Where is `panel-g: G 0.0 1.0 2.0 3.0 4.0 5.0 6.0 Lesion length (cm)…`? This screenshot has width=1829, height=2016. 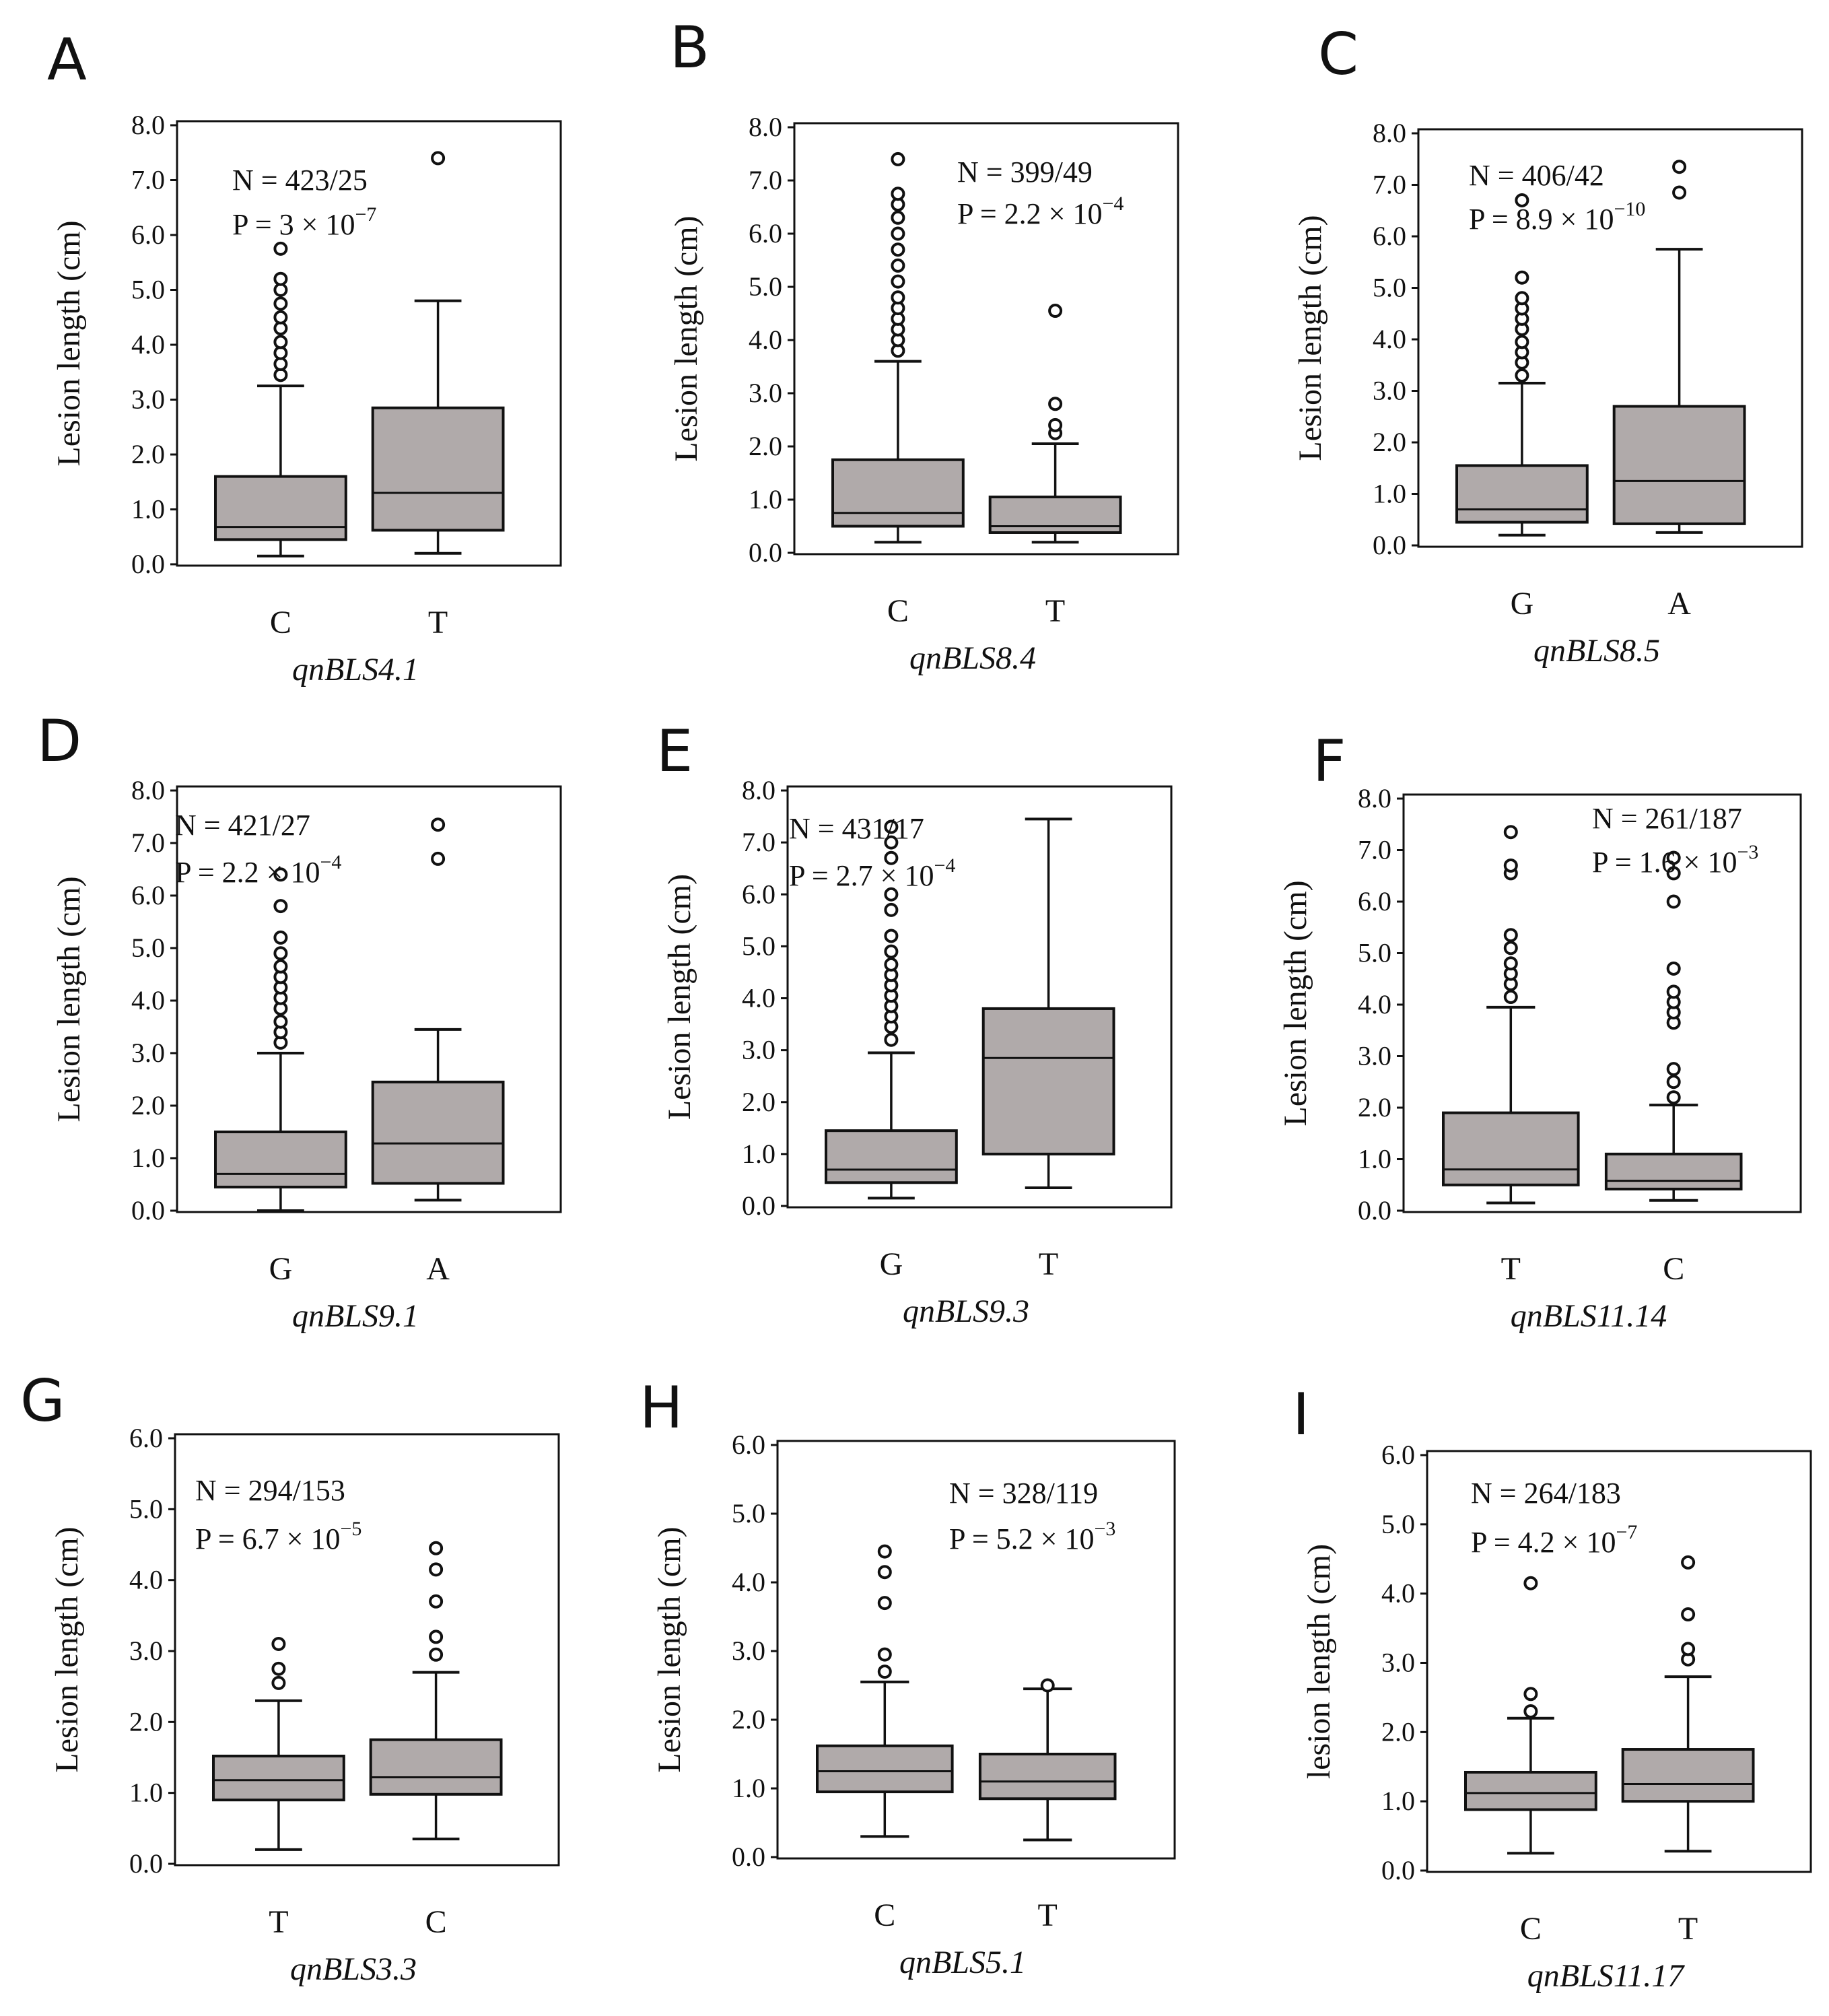 panel-g: G 0.0 1.0 2.0 3.0 4.0 5.0 6.0 Lesion length (cm)… is located at coordinates (290, 1677).